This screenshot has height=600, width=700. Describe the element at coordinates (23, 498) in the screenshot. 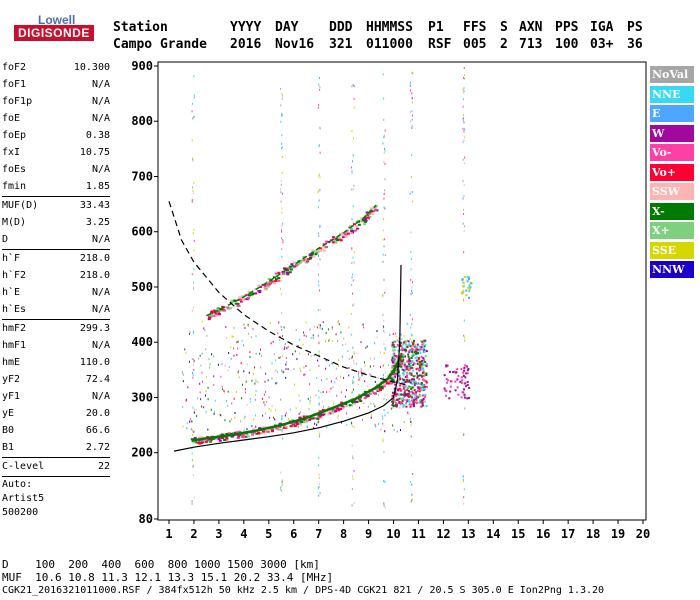

I see `autoscaling-info: Artist5` at that location.